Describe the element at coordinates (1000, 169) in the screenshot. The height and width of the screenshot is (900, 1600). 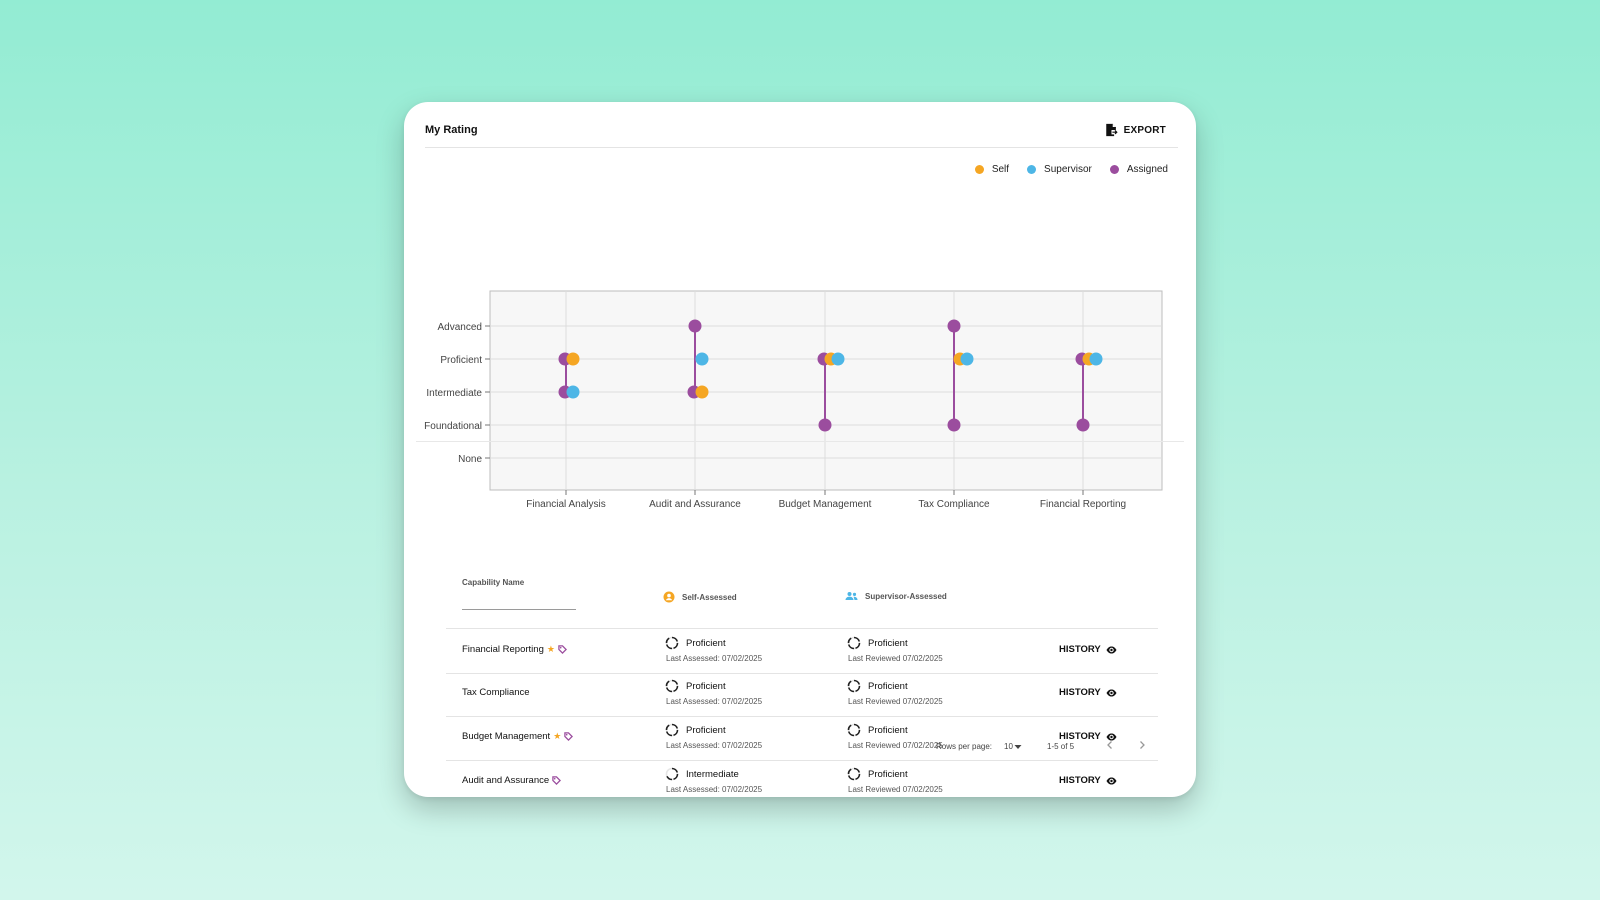
I see `legend-label-self: Self` at that location.